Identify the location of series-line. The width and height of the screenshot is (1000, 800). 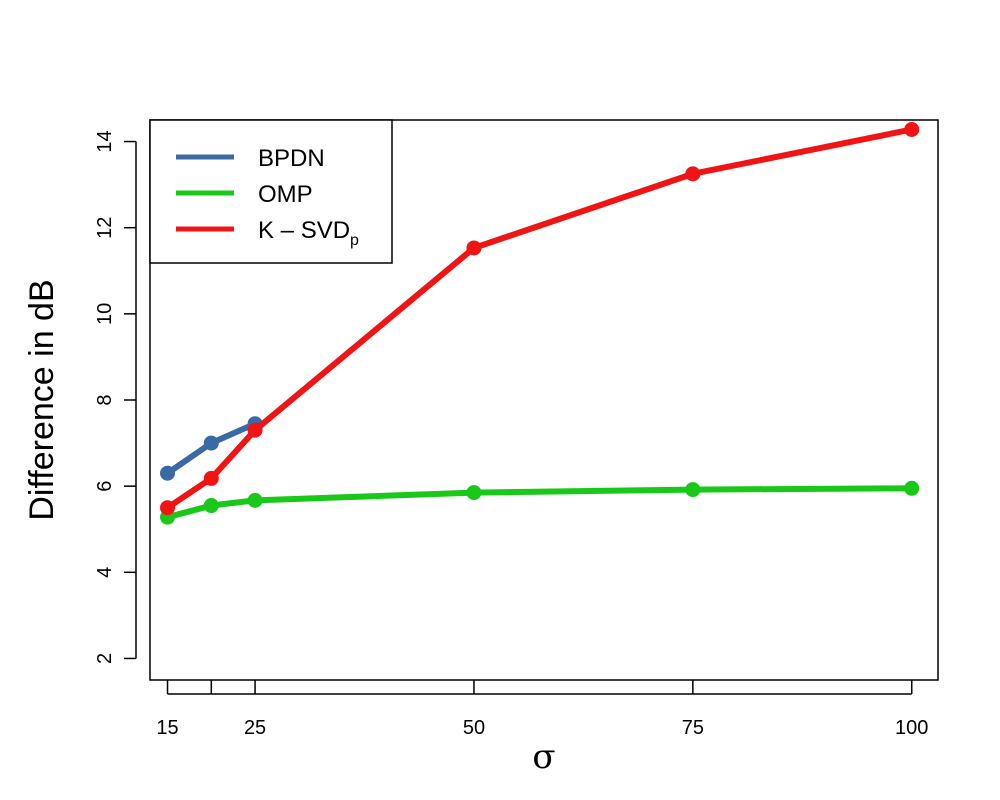
(539, 503).